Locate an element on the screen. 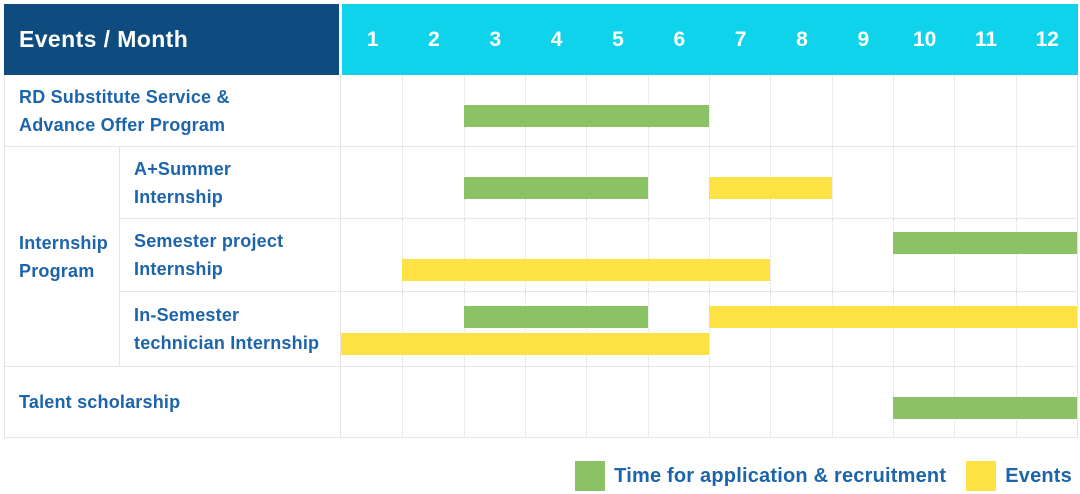  month-header-cell: 7 is located at coordinates (740, 39).